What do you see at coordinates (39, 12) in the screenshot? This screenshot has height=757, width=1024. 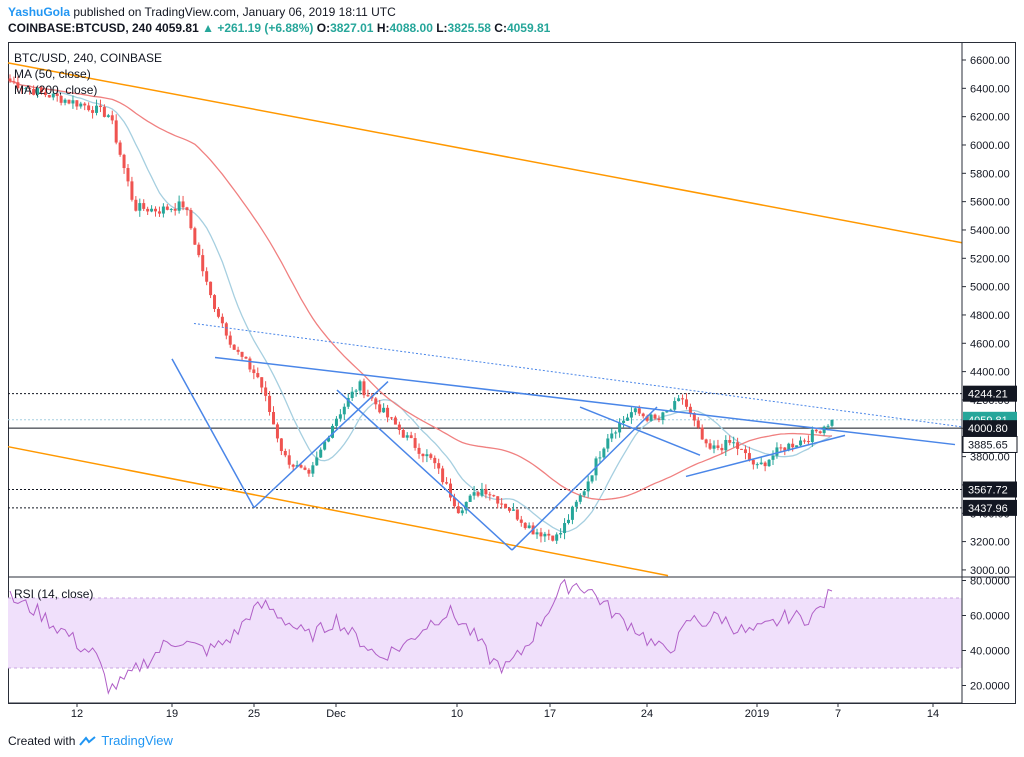 I see `author-name: YashuGola` at bounding box center [39, 12].